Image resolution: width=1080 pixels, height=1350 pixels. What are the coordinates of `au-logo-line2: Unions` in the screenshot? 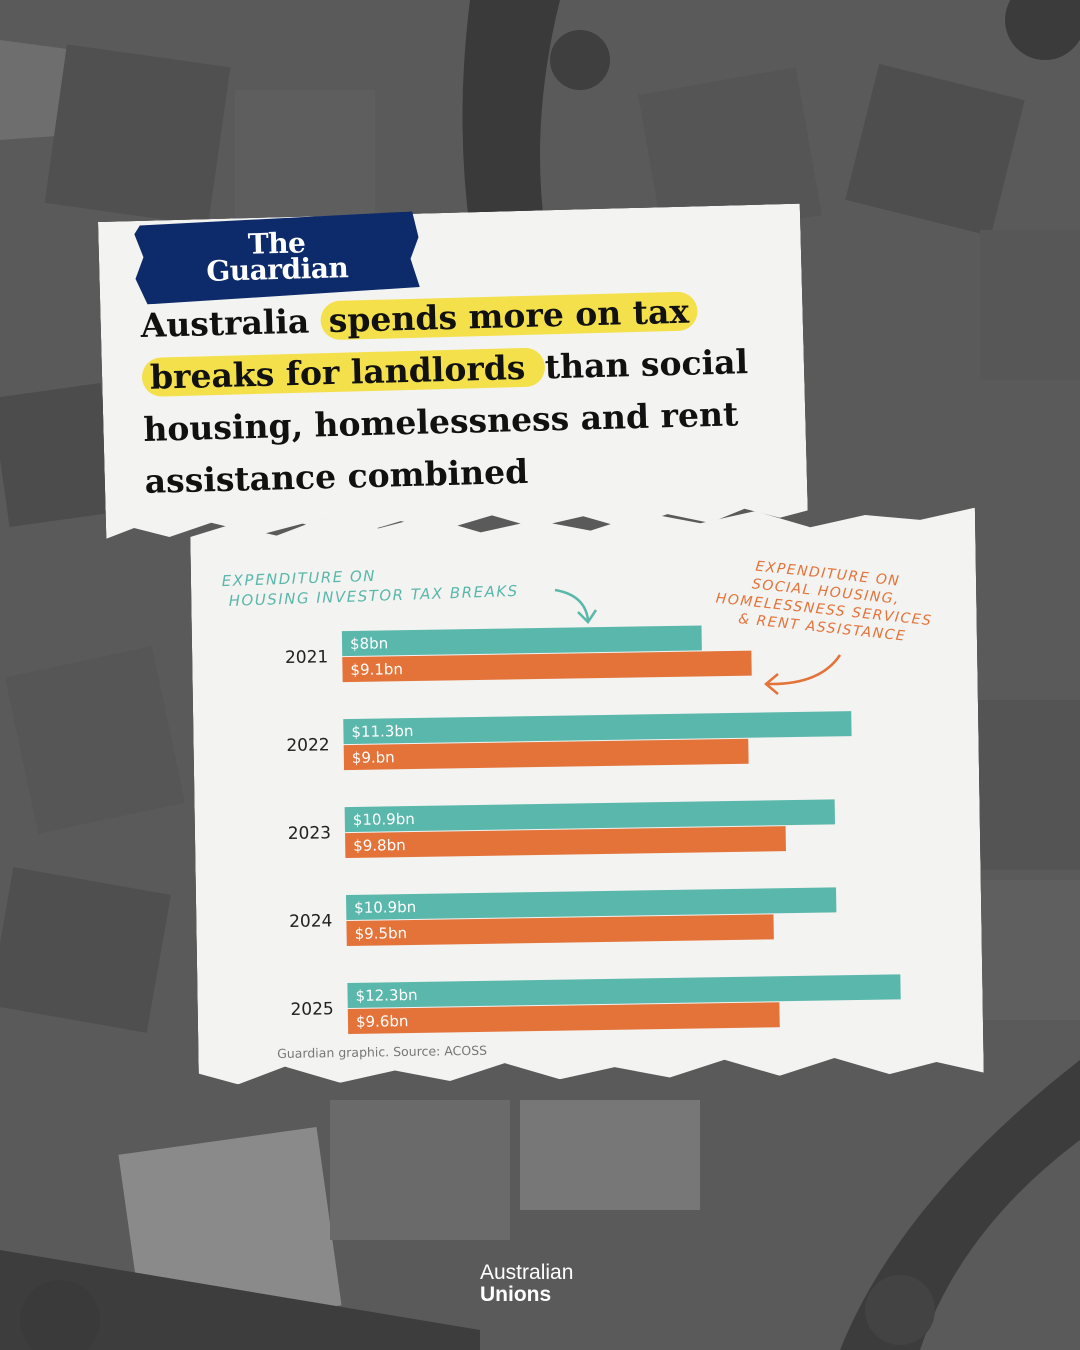 It's located at (516, 1294).